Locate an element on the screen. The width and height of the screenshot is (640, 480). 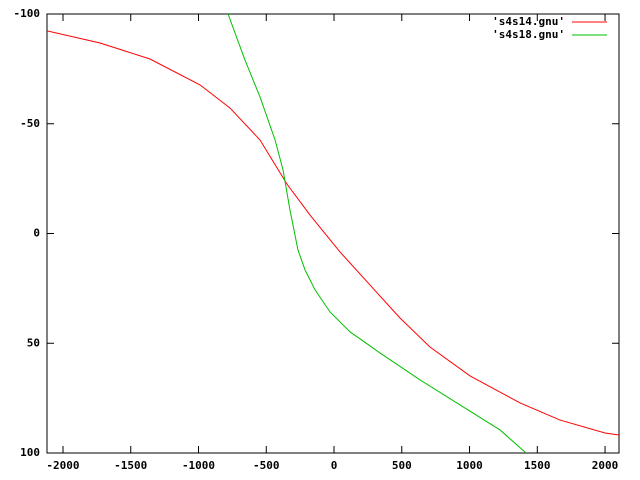
x-tick-label: 2000 is located at coordinates (605, 465).